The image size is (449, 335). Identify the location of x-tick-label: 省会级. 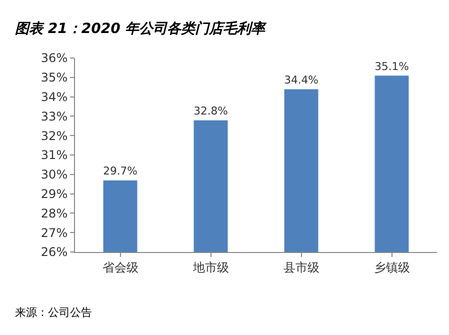
(120, 267).